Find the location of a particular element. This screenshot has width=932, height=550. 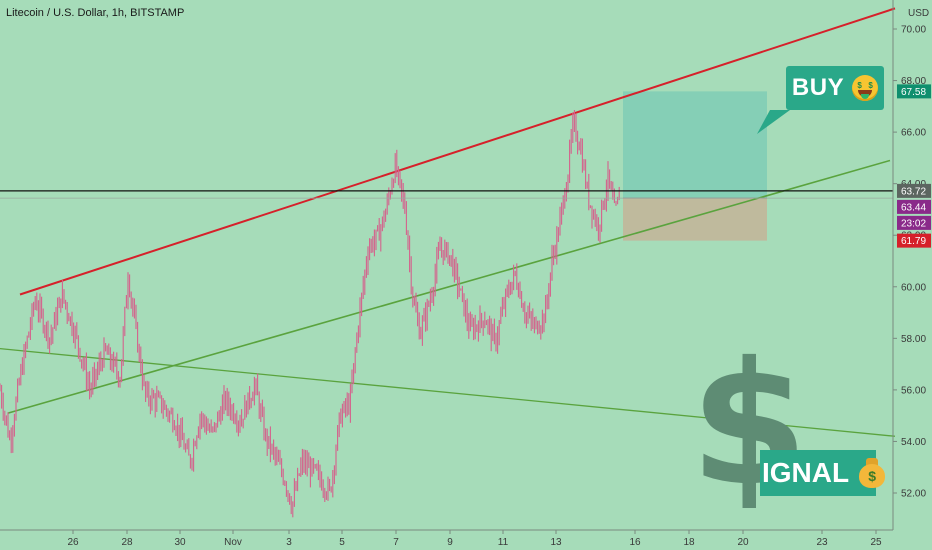

price-tick-label: 58.00 is located at coordinates (913, 339).